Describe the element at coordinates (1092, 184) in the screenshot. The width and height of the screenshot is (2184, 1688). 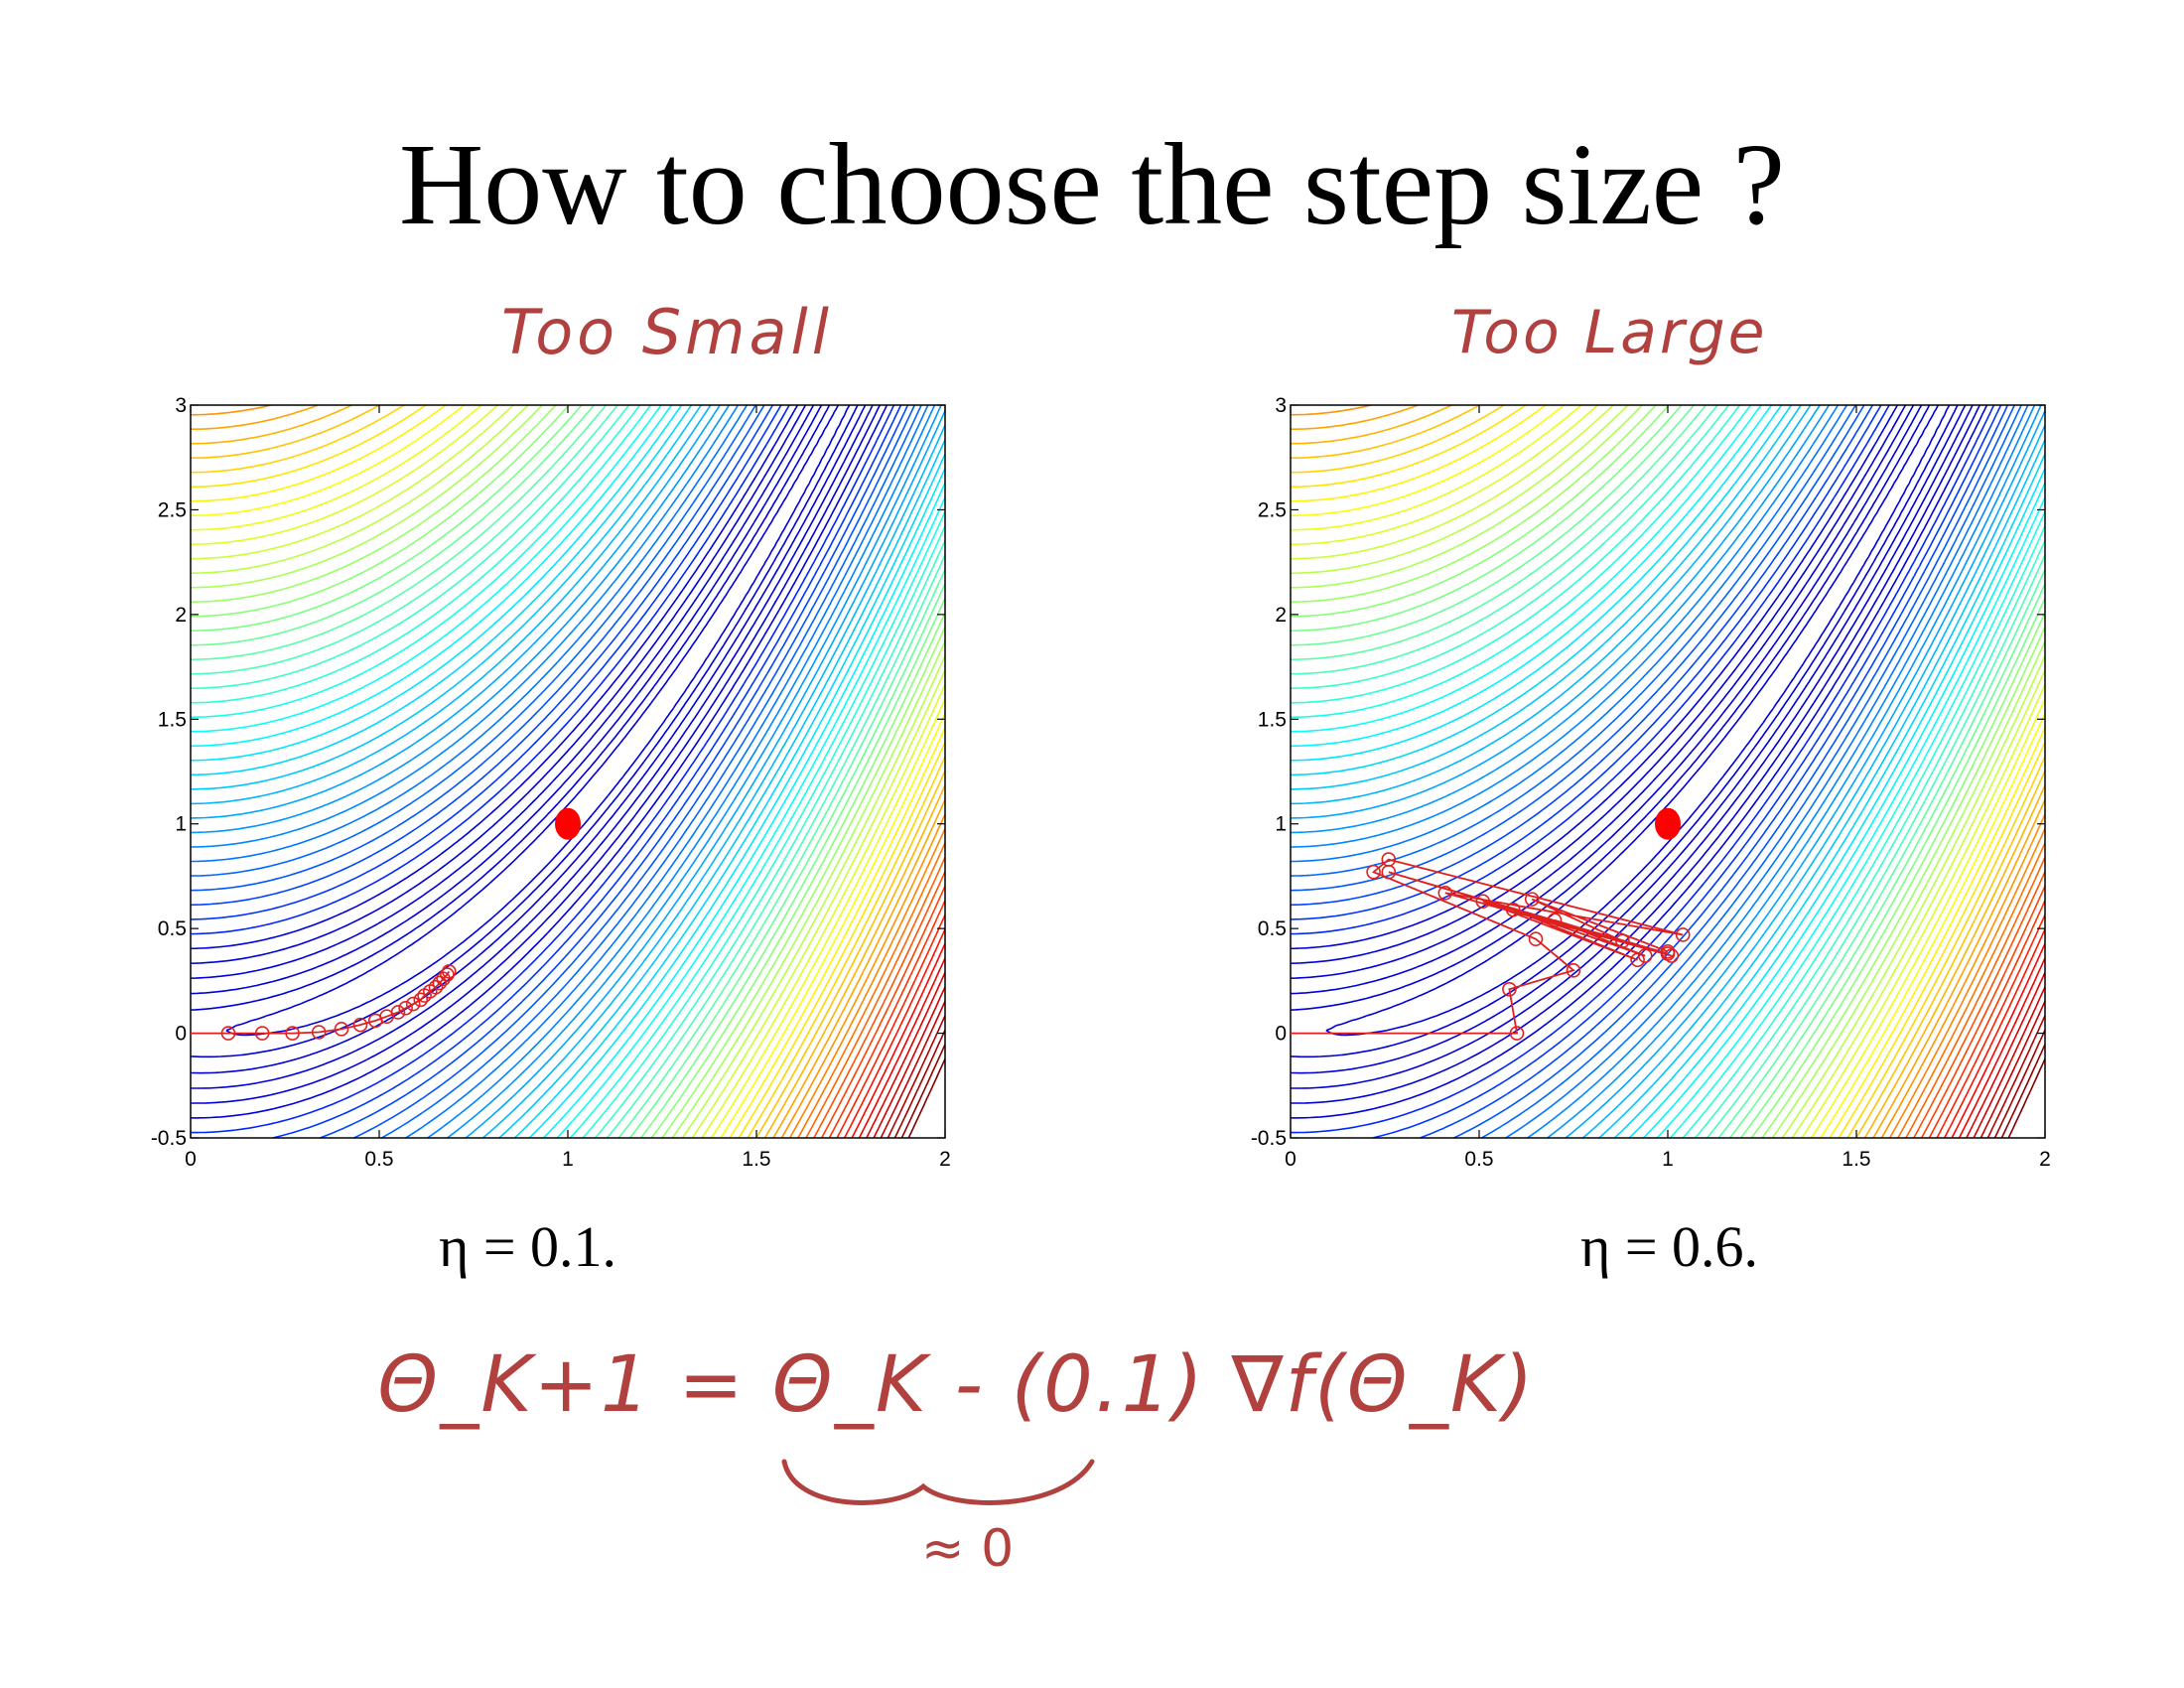
I see `page-title: How to choose the step size ?` at that location.